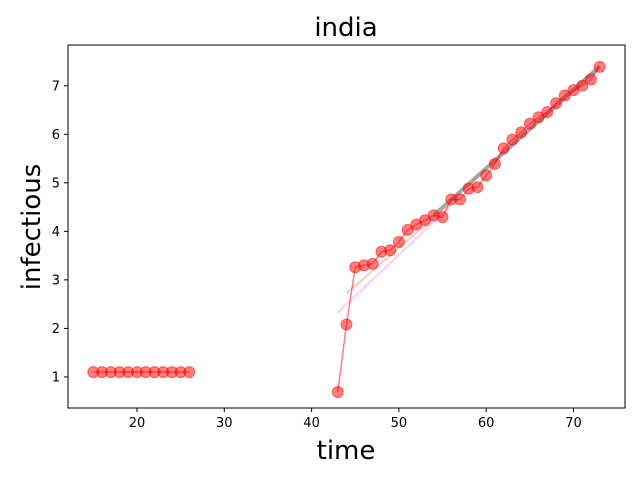 The image size is (640, 480). I want to click on x-tick-label: 30, so click(224, 423).